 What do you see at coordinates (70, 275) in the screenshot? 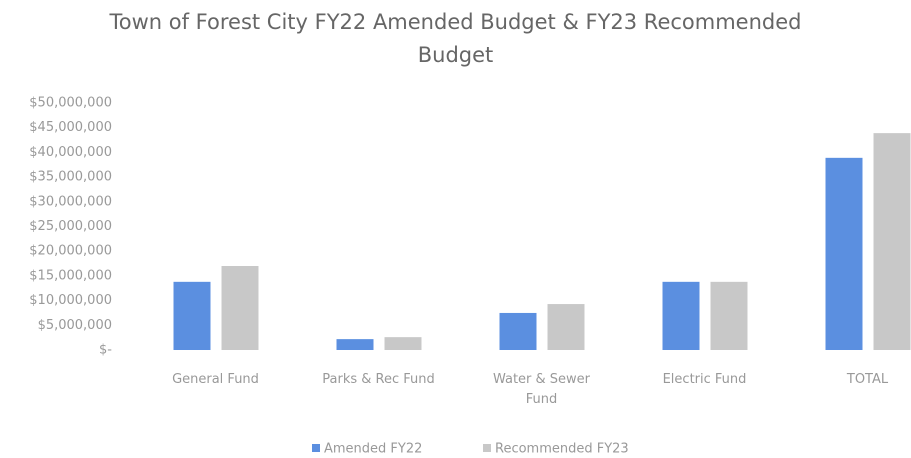
I see `y-tick-label: $15,000,000` at bounding box center [70, 275].